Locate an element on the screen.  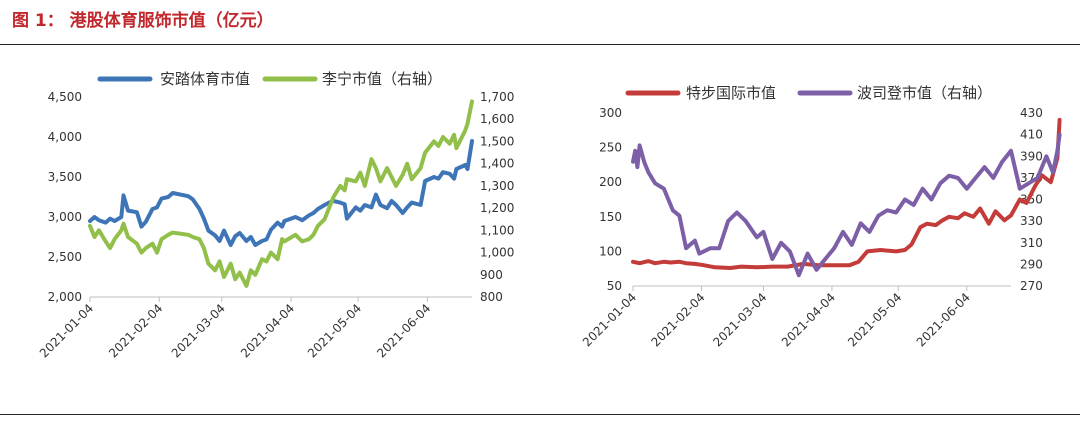
y-left-tick-label: 3,000 is located at coordinates (65, 217).